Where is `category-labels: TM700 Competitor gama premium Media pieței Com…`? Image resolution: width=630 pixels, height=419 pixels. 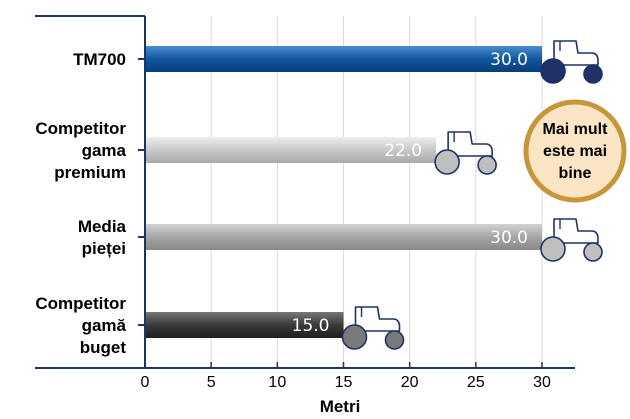
category-labels: TM700 Competitor gama premium Media pieței Com… is located at coordinates (80, 203).